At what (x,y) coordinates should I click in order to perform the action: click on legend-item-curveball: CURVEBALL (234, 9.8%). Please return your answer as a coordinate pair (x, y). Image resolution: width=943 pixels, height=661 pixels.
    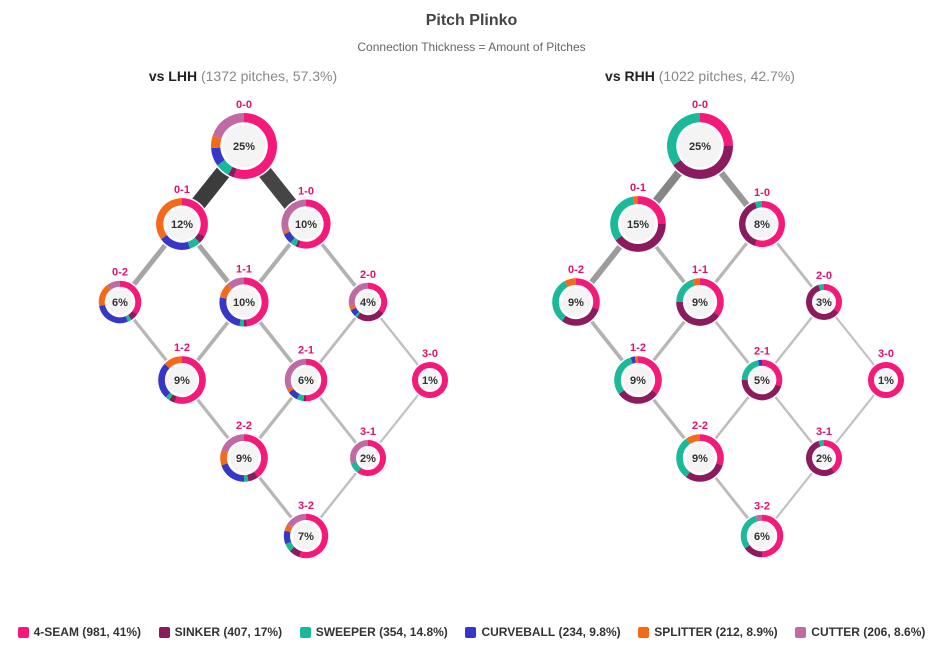
    Looking at the image, I should click on (543, 632).